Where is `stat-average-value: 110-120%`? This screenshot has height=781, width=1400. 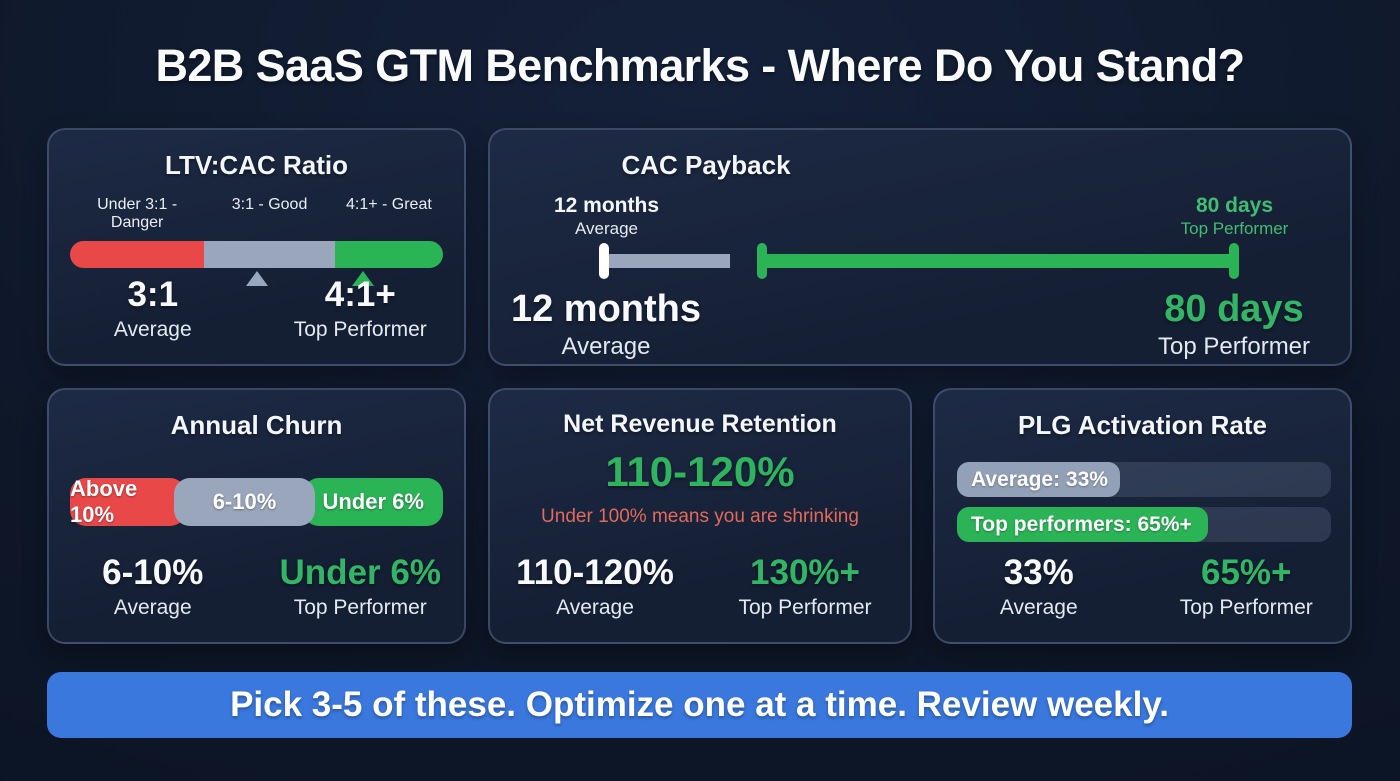
stat-average-value: 110-120% is located at coordinates (595, 572).